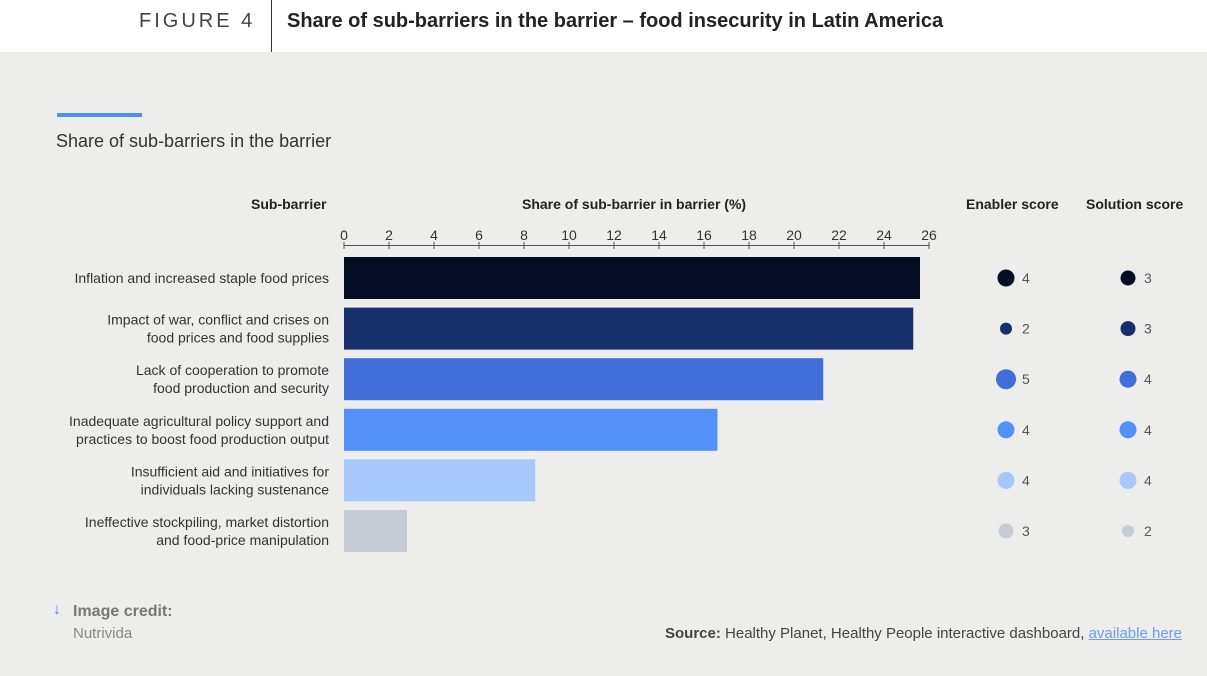 The width and height of the screenshot is (1207, 676). I want to click on image-credit-label: Image credit:, so click(123, 611).